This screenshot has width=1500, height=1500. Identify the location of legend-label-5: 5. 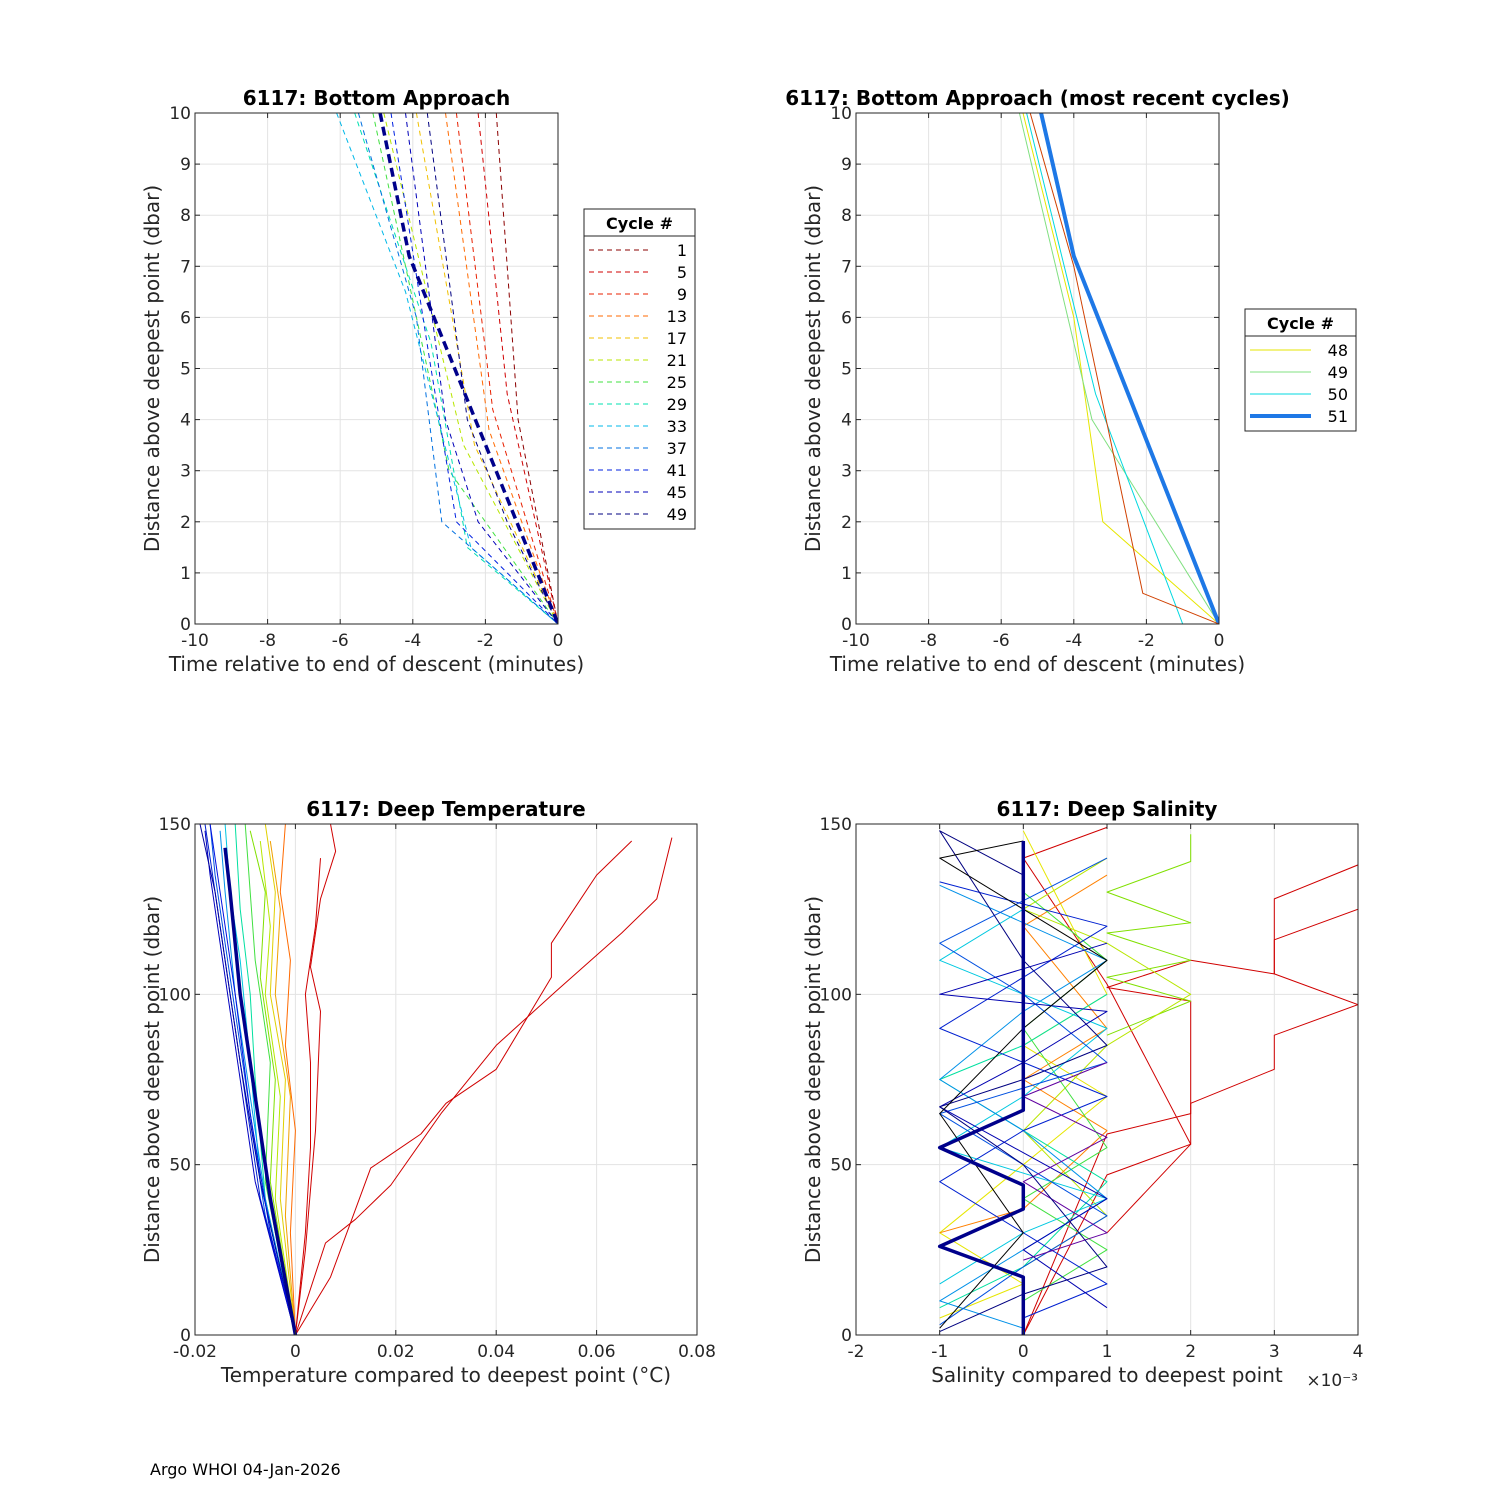
(682, 272).